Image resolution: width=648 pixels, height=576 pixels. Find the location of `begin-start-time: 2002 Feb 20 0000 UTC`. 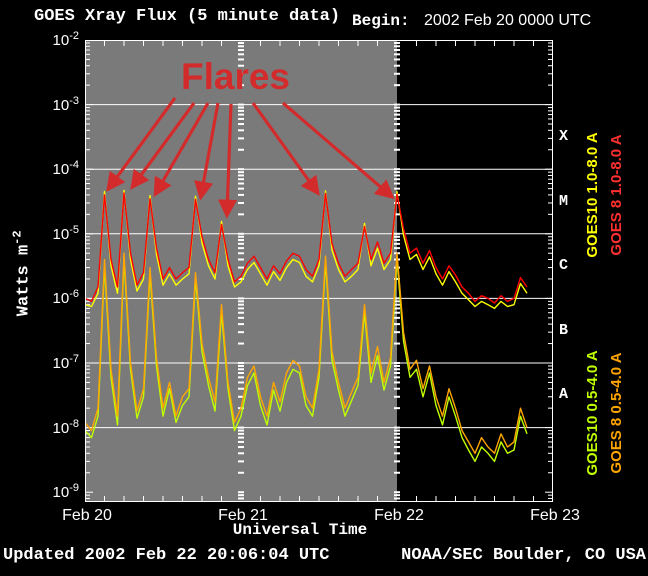

begin-start-time: 2002 Feb 20 0000 UTC is located at coordinates (508, 20).